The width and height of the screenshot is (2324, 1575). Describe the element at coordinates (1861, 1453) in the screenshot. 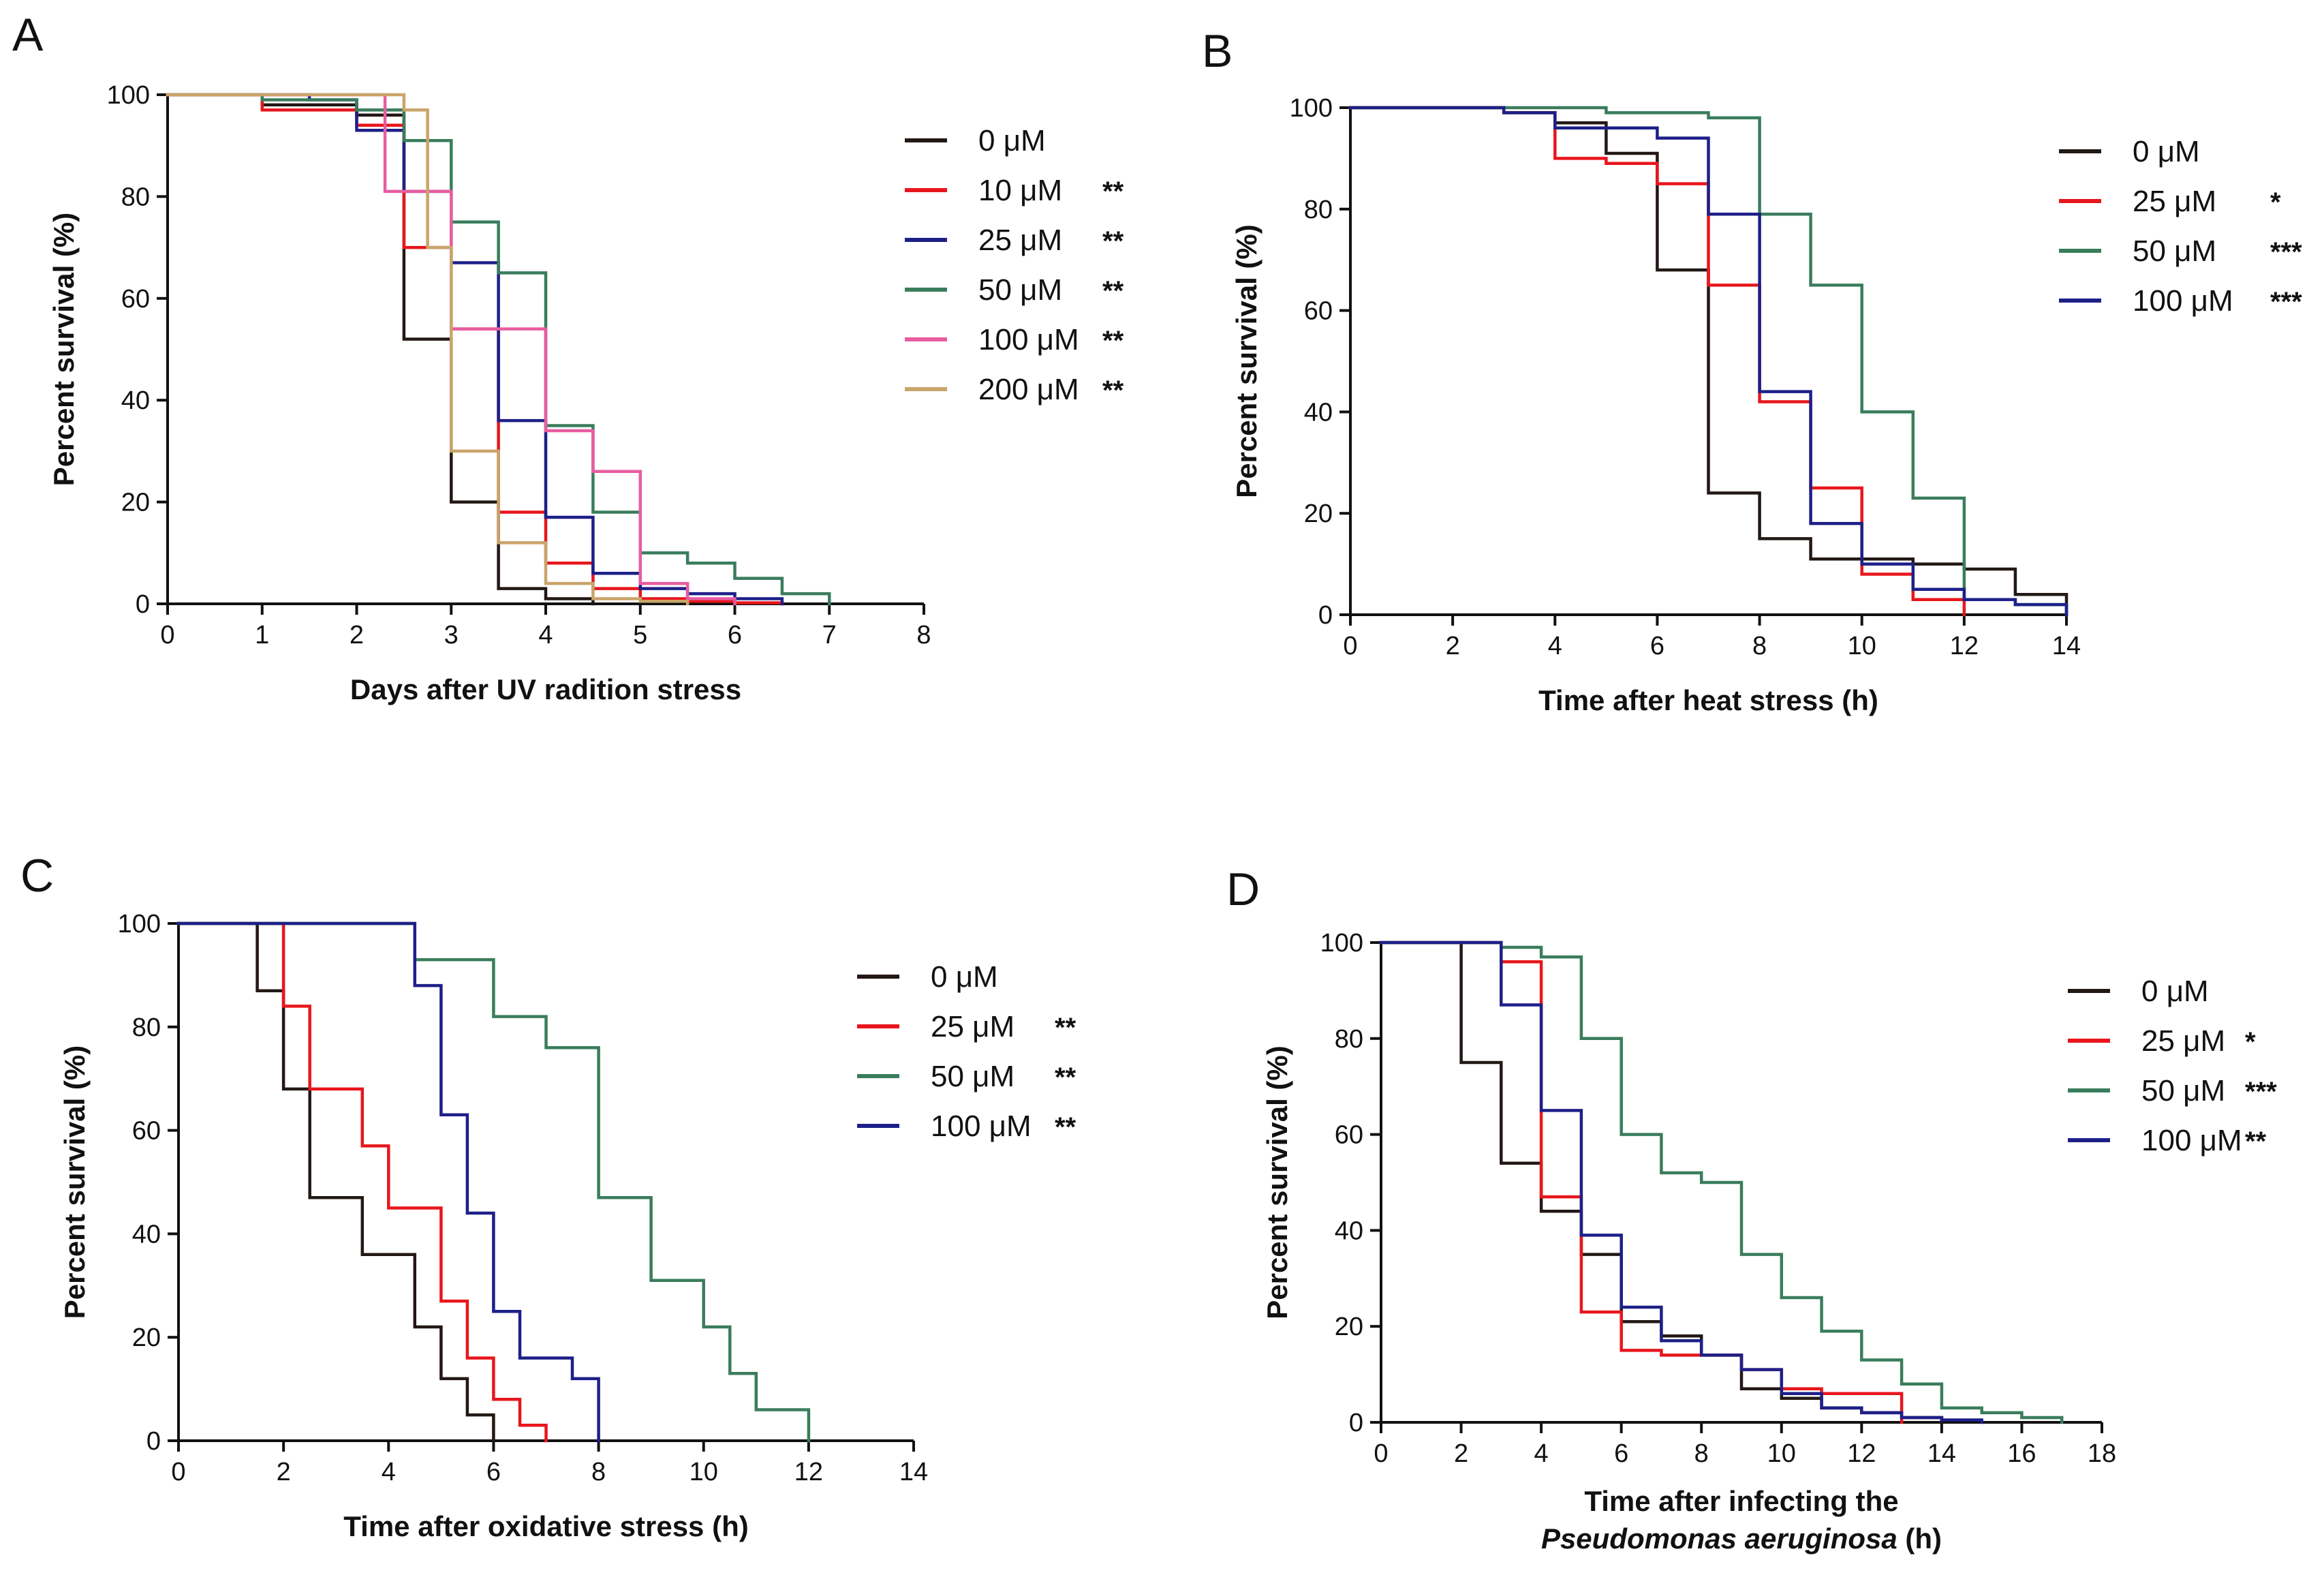

I see `x-tick-label-d: 12` at that location.